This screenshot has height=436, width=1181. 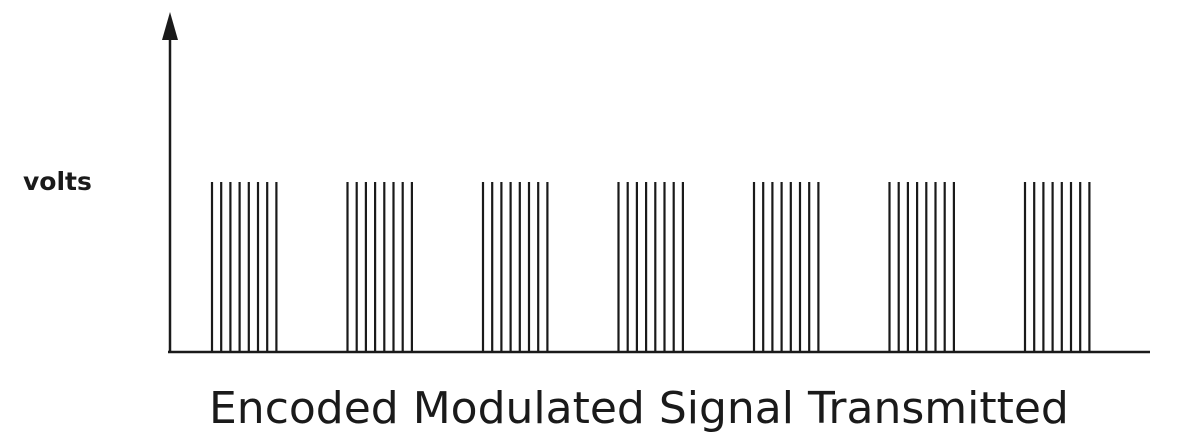 What do you see at coordinates (57, 181) in the screenshot?
I see `y-axis-label: volts` at bounding box center [57, 181].